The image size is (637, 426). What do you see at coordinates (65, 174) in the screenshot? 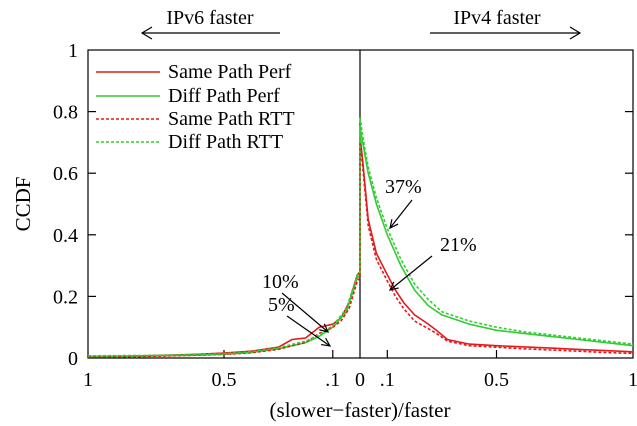
I see `y-tick-label: 0.6` at bounding box center [65, 174].